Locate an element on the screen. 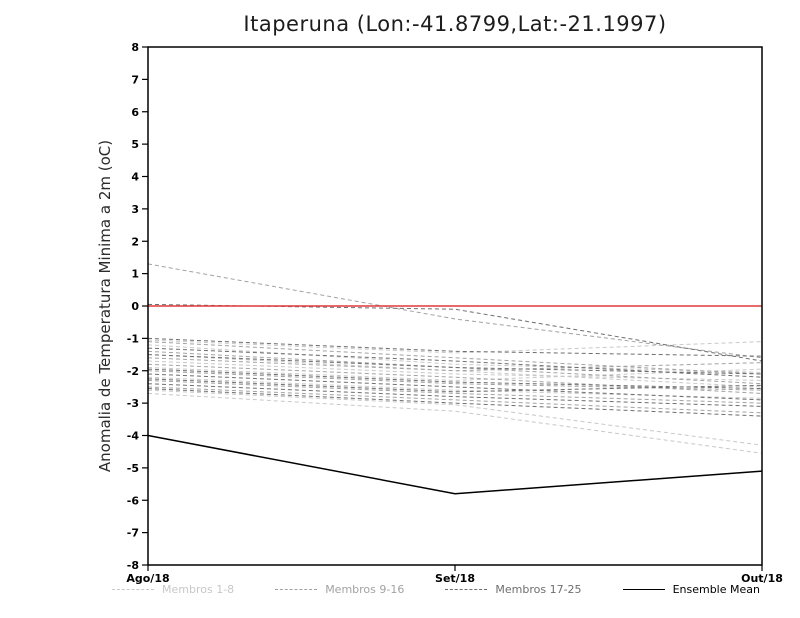 This screenshot has height=618, width=800. svg-text: -4 is located at coordinates (133, 436).